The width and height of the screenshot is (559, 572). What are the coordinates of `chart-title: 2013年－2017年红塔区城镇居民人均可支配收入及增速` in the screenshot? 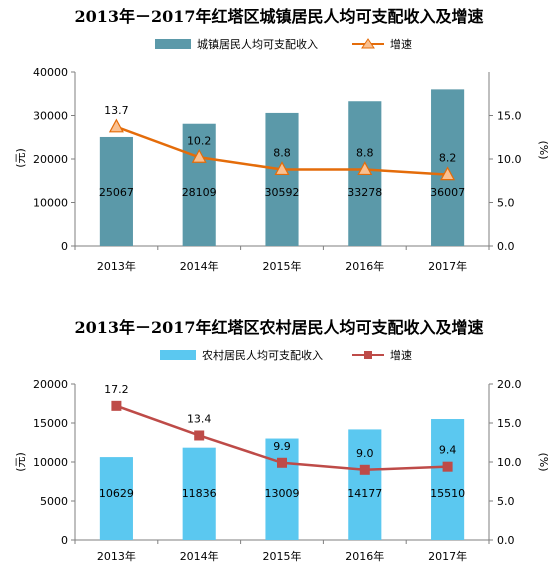 It's located at (278, 16).